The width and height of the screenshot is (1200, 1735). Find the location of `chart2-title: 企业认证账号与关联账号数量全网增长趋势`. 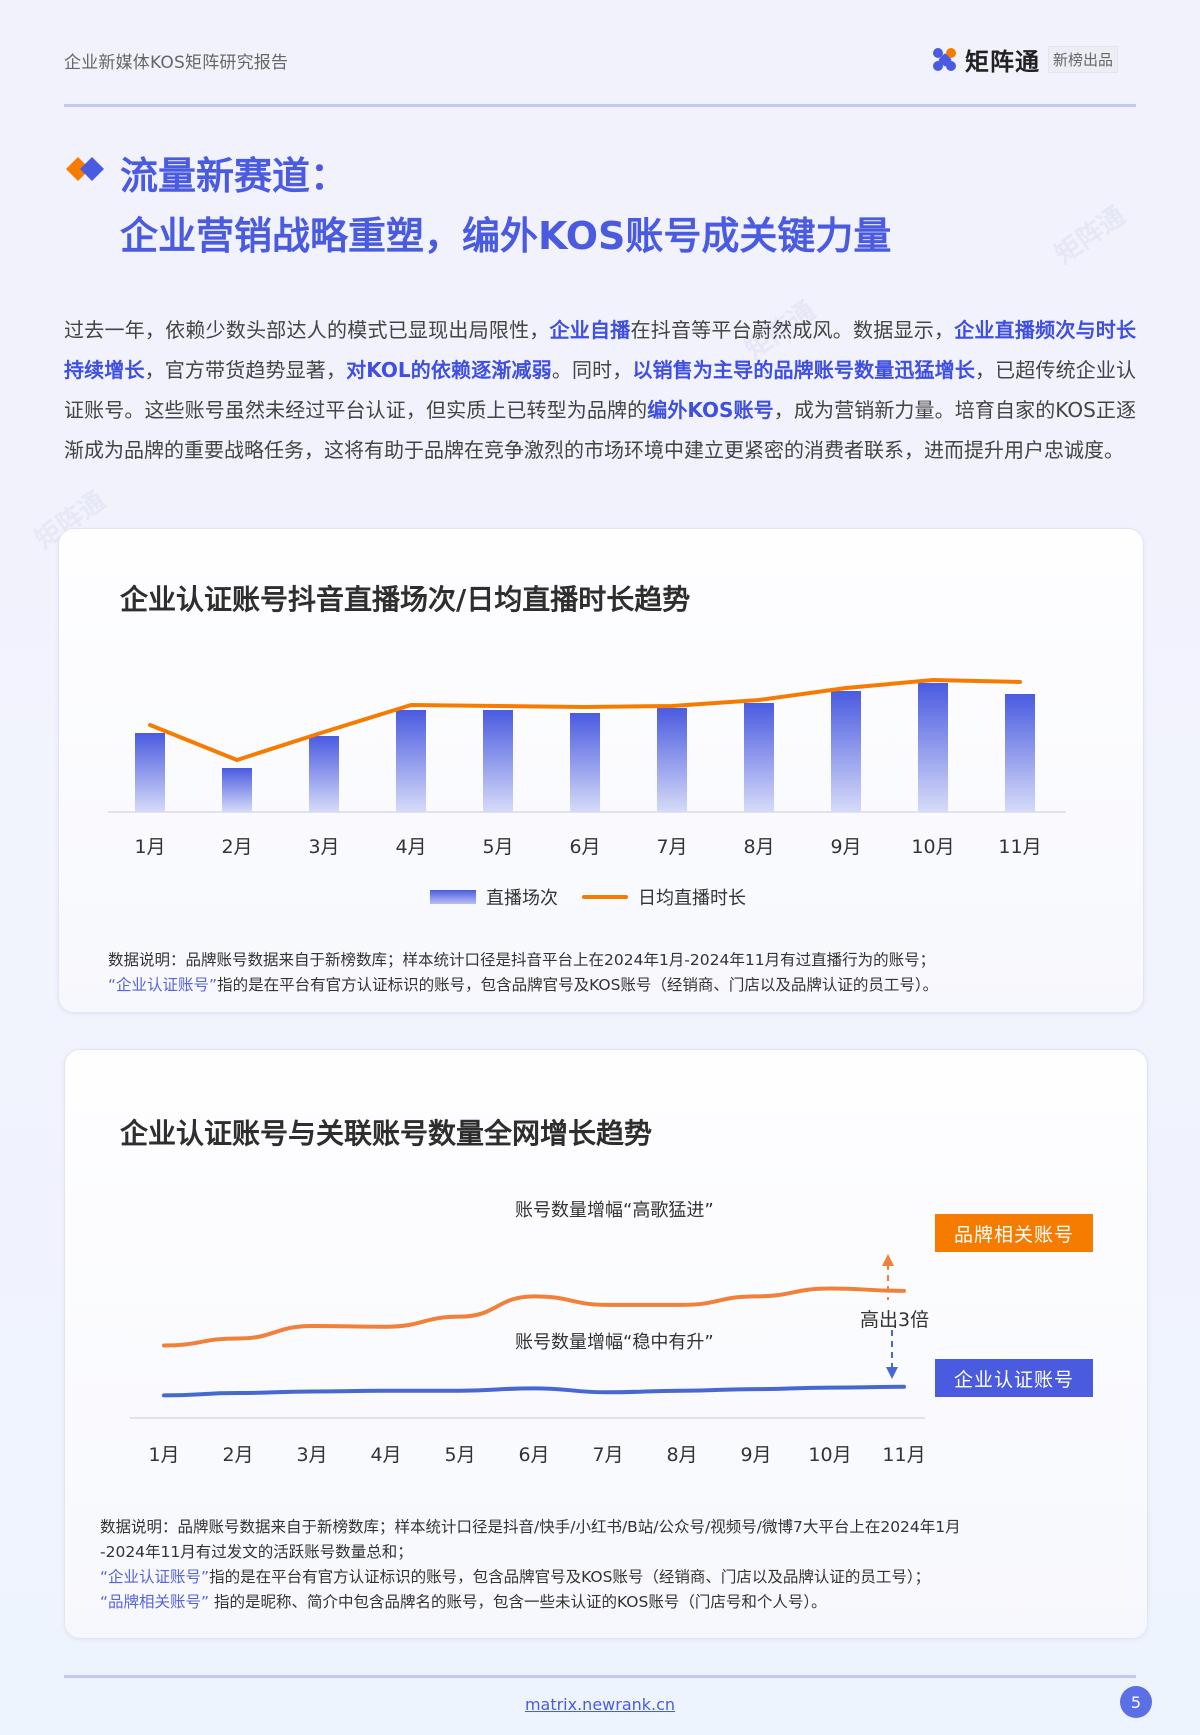

chart2-title: 企业认证账号与关联账号数量全网增长趋势 is located at coordinates (386, 1133).